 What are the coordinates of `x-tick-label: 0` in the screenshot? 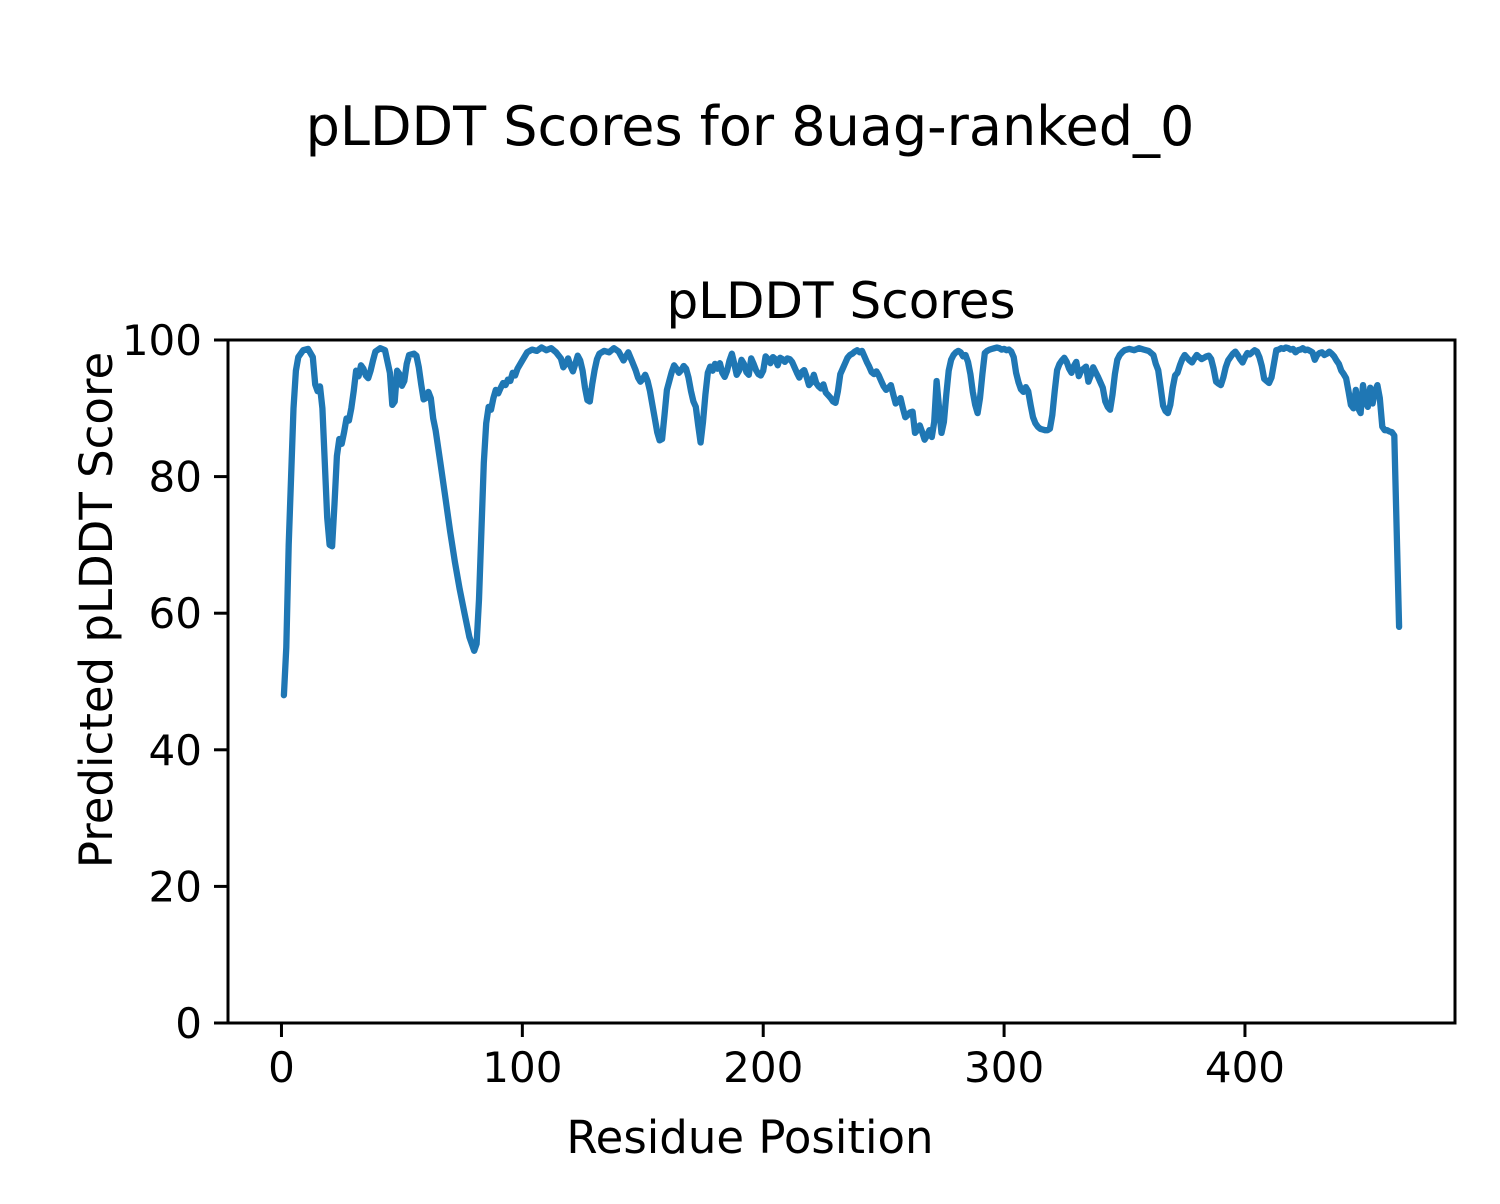 It's located at (281, 1067).